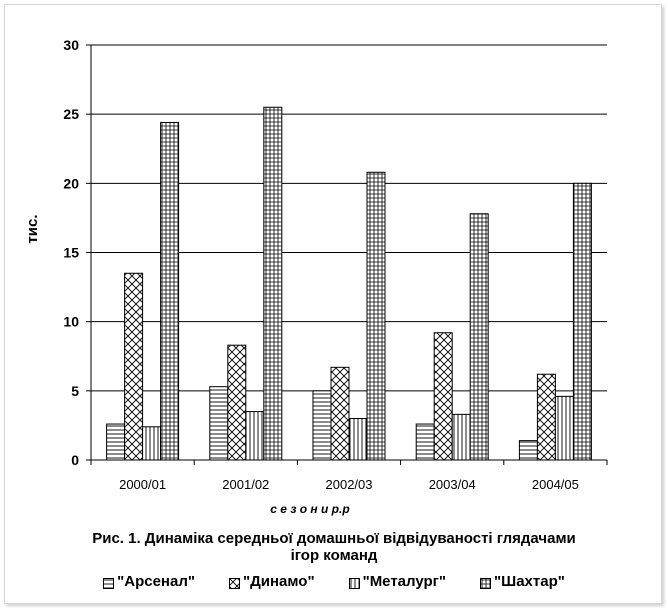 The width and height of the screenshot is (668, 610). I want to click on y-tick-label: 5, so click(75, 391).